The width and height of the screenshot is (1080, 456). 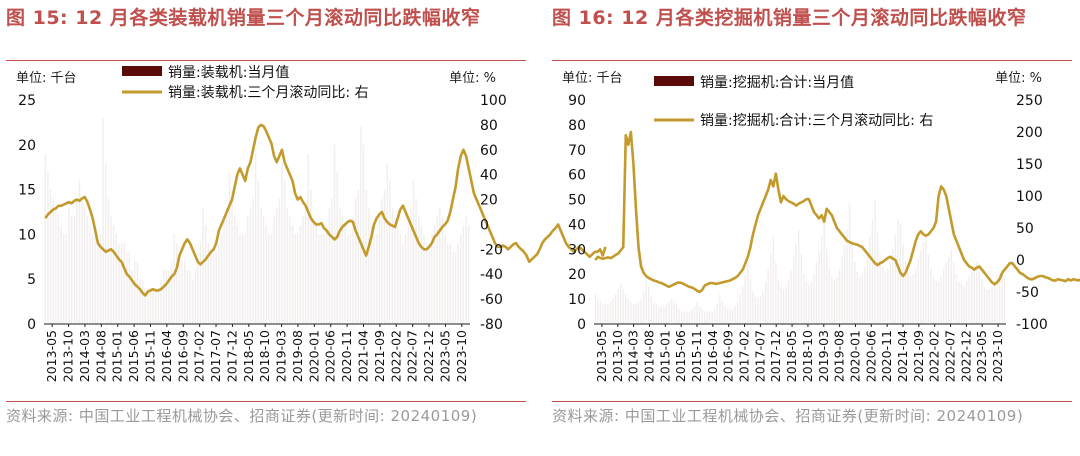 What do you see at coordinates (228, 73) in the screenshot?
I see `legend-bar-label: 销量:装载机:当月值` at bounding box center [228, 73].